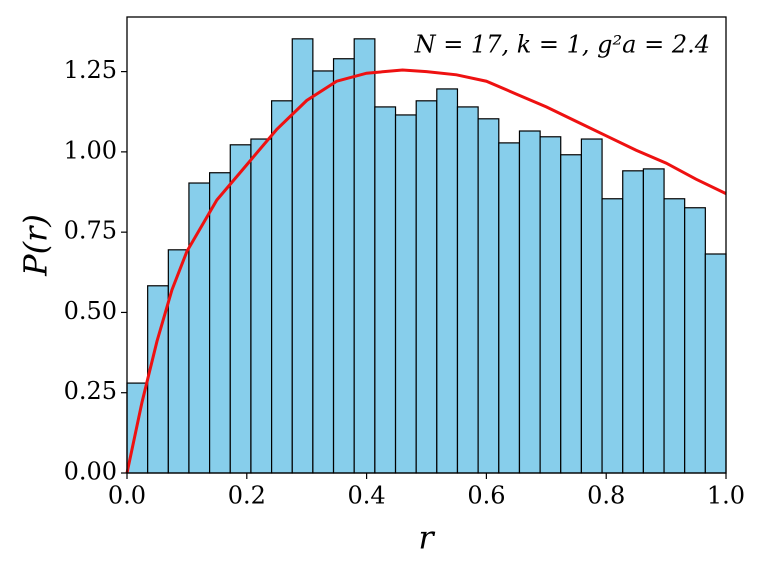  What do you see at coordinates (726, 496) in the screenshot?
I see `x-tick-label: 1.0` at bounding box center [726, 496].